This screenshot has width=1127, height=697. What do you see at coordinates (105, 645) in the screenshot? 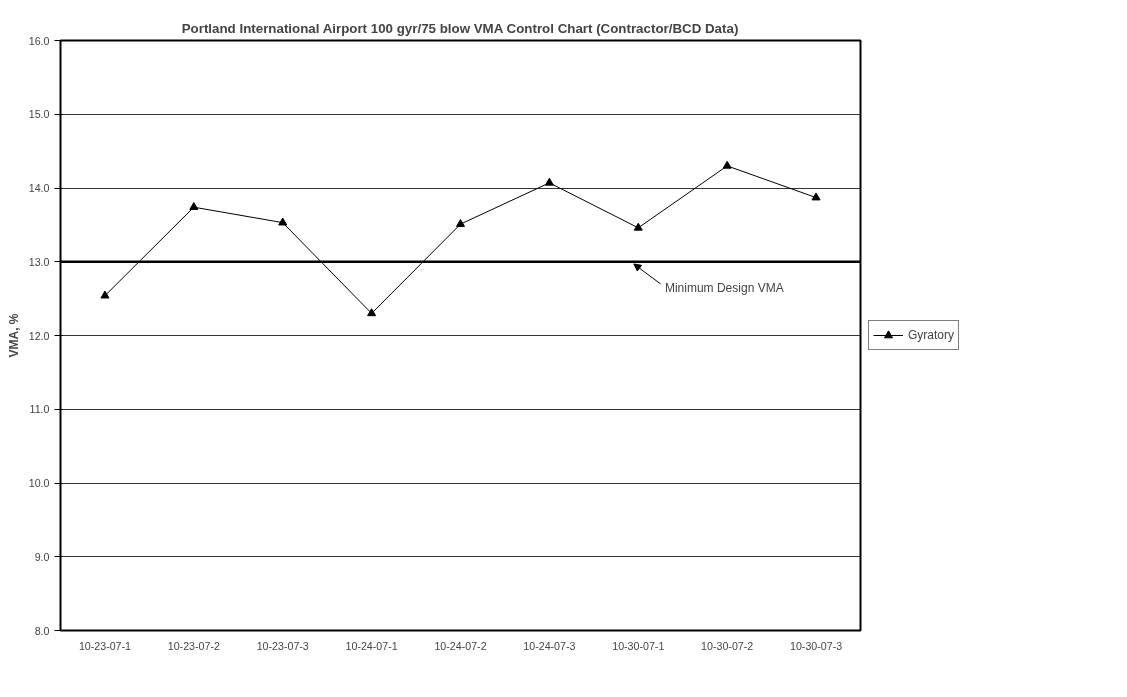
I see `x-tick-label: 10-23-07-1` at bounding box center [105, 645].